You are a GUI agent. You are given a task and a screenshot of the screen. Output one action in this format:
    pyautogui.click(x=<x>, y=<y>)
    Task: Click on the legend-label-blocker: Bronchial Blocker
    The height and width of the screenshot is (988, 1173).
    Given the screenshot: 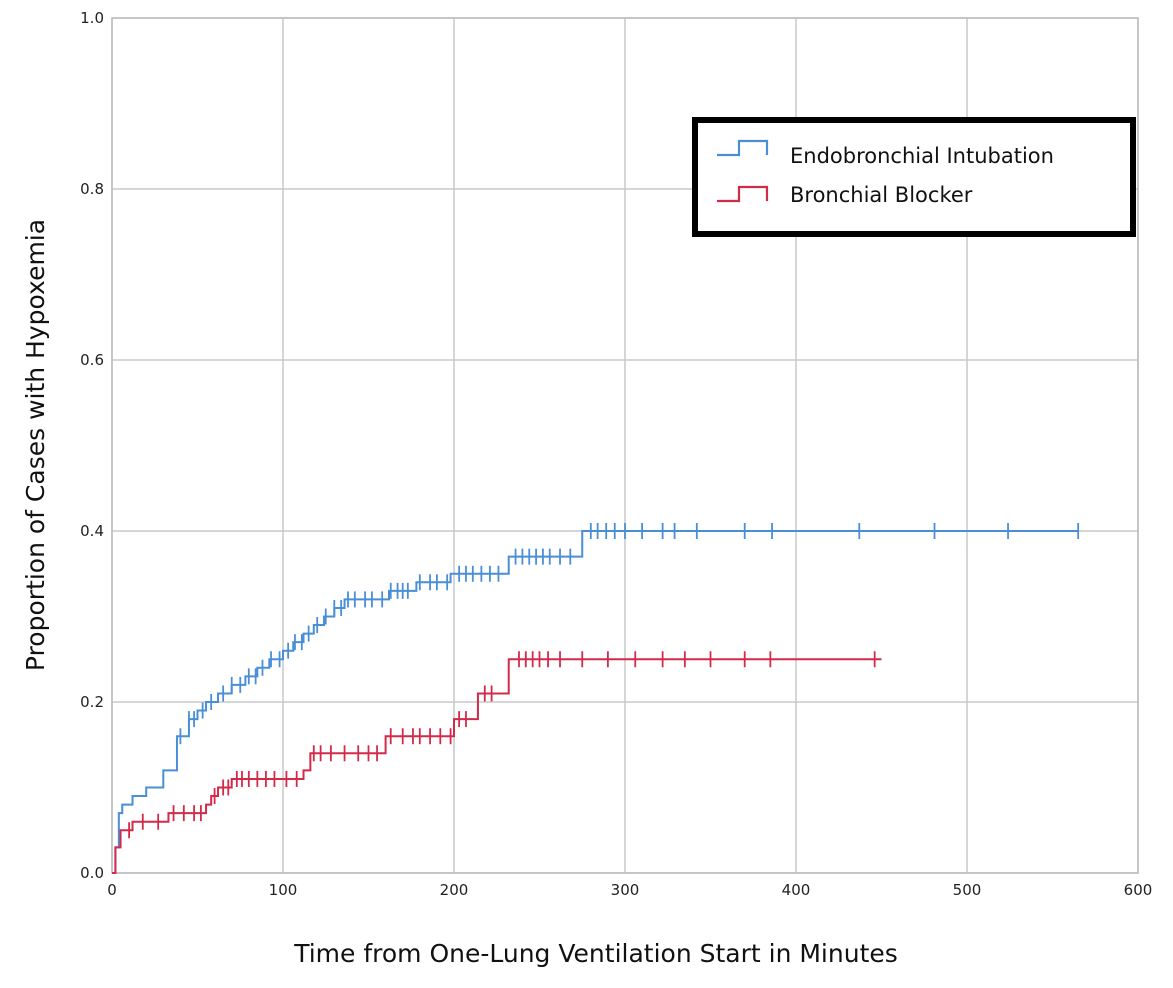 What is the action you would take?
    pyautogui.click(x=881, y=195)
    